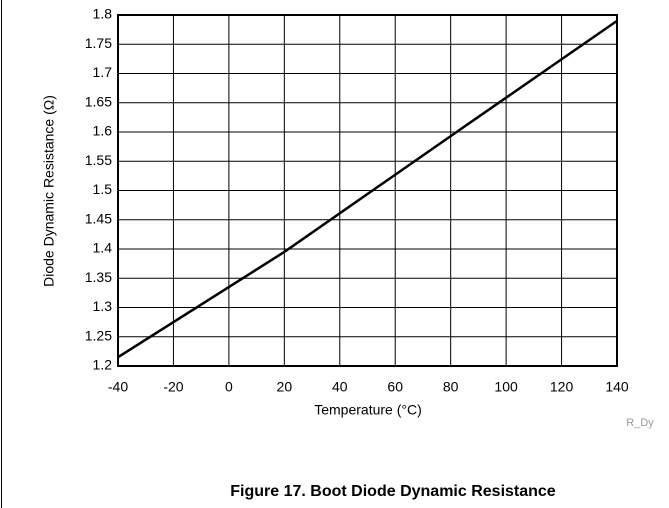 Image resolution: width=669 pixels, height=508 pixels. What do you see at coordinates (506, 387) in the screenshot?
I see `x-tick-label: 100` at bounding box center [506, 387].